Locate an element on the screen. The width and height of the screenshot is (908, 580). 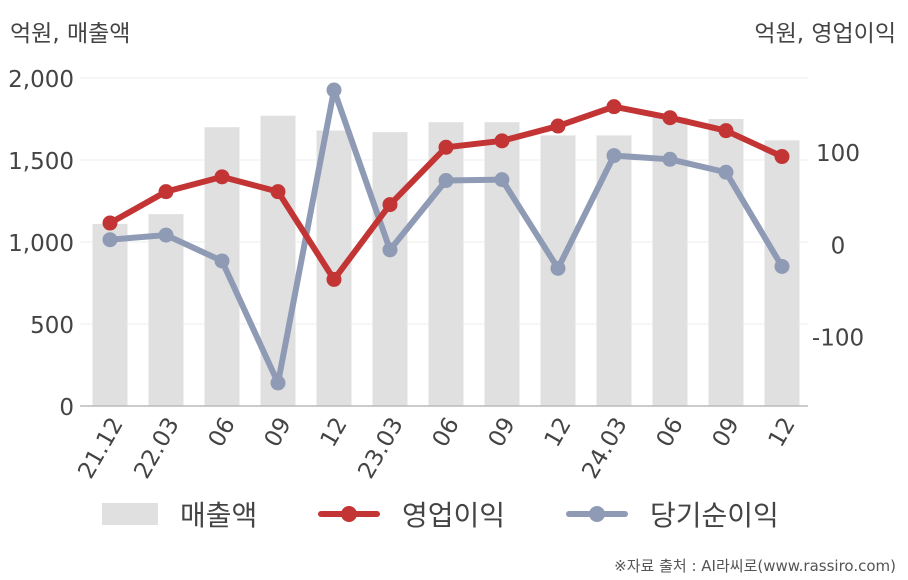
legend-item-operating-profit: 영업이익 is located at coordinates (411, 514).